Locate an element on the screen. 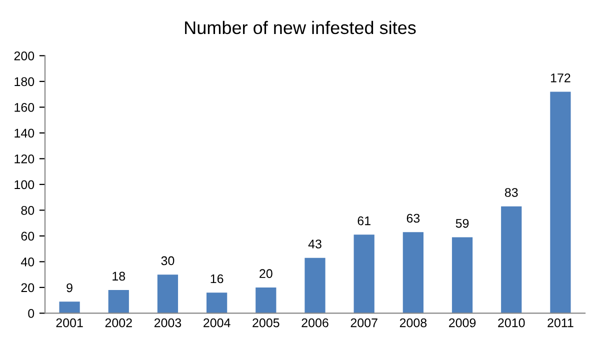 The width and height of the screenshot is (600, 348). data-label: 18 is located at coordinates (119, 276).